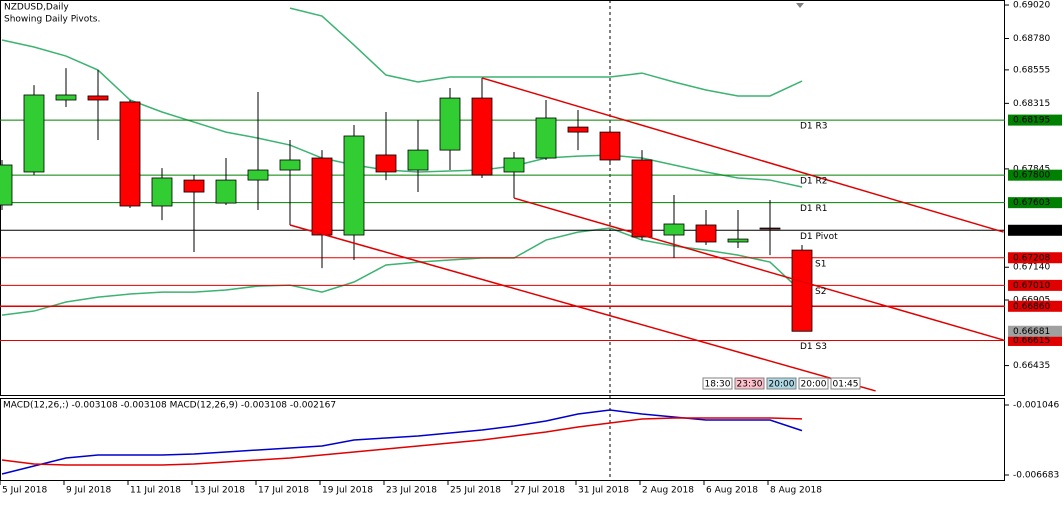 The width and height of the screenshot is (1064, 506). I want to click on y-tick-label: -0.006683, so click(1036, 475).